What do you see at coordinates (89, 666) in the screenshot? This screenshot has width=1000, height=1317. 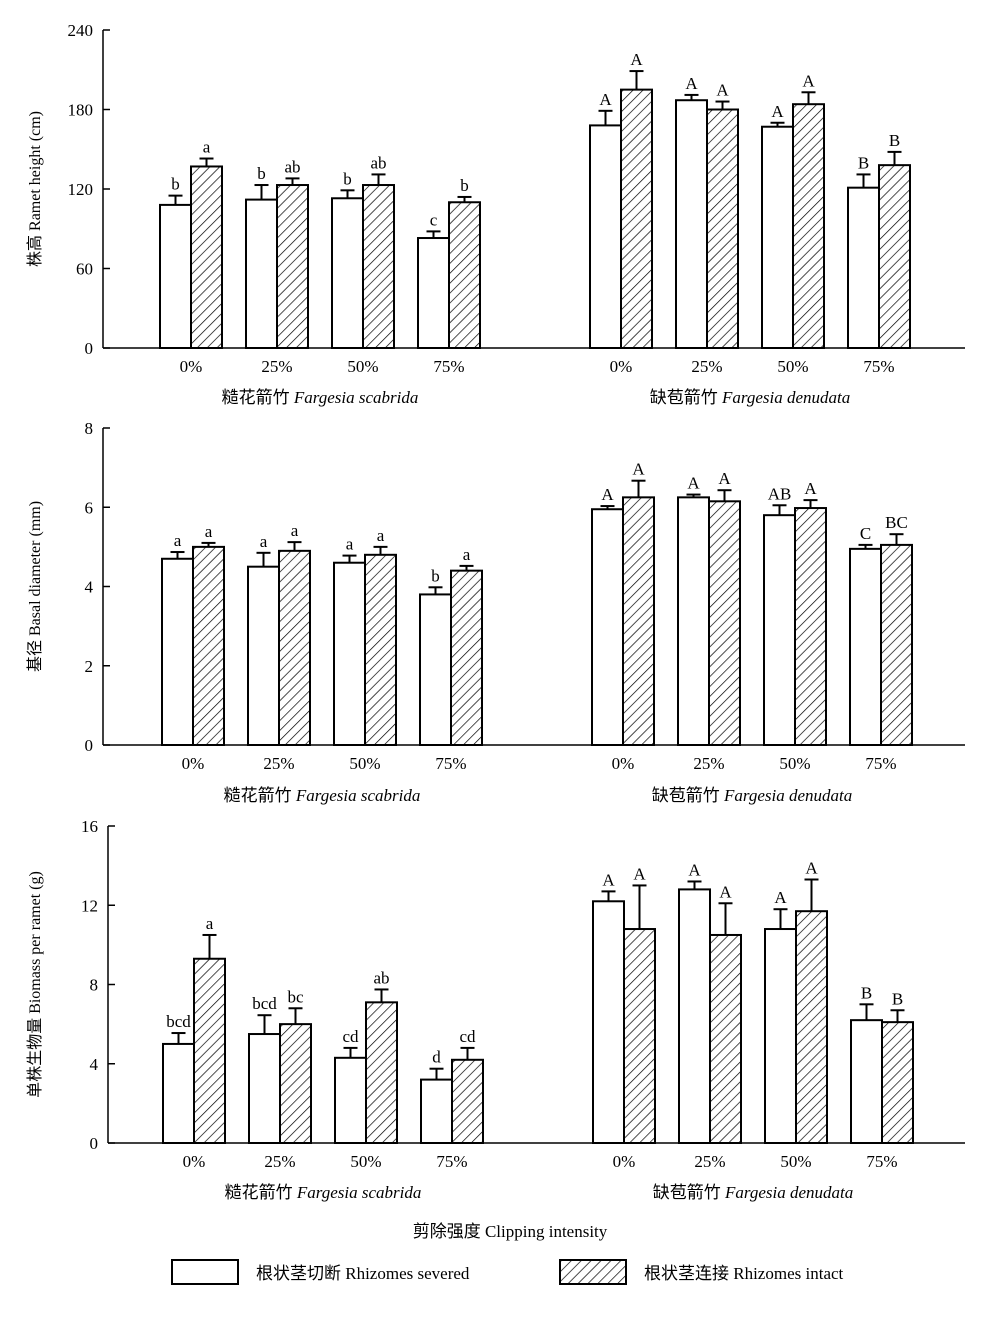 I see `y-tick-label: 2` at bounding box center [89, 666].